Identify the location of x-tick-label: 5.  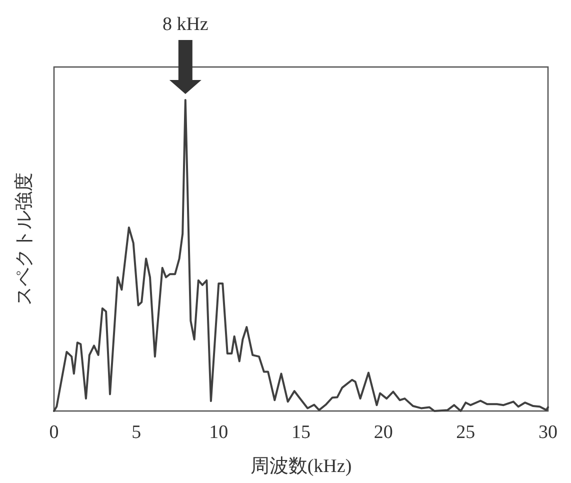
(137, 432).